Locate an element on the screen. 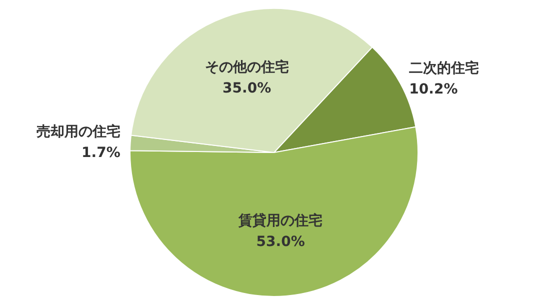 The height and width of the screenshot is (307, 548). data-label: 35.0% is located at coordinates (247, 88).